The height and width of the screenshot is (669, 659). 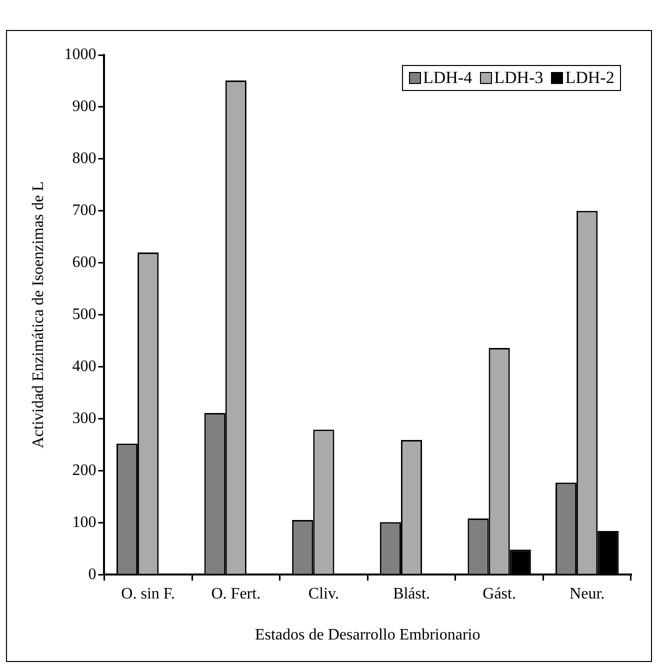 I want to click on x-tick-label: Cliv., so click(x=323, y=593).